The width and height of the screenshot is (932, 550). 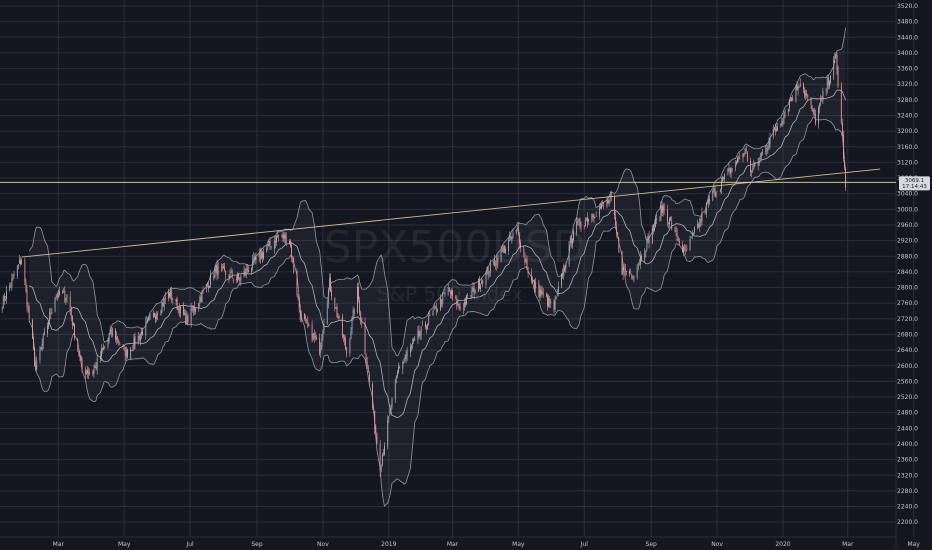 What do you see at coordinates (914, 181) in the screenshot?
I see `price-label-text: 3069.1` at bounding box center [914, 181].